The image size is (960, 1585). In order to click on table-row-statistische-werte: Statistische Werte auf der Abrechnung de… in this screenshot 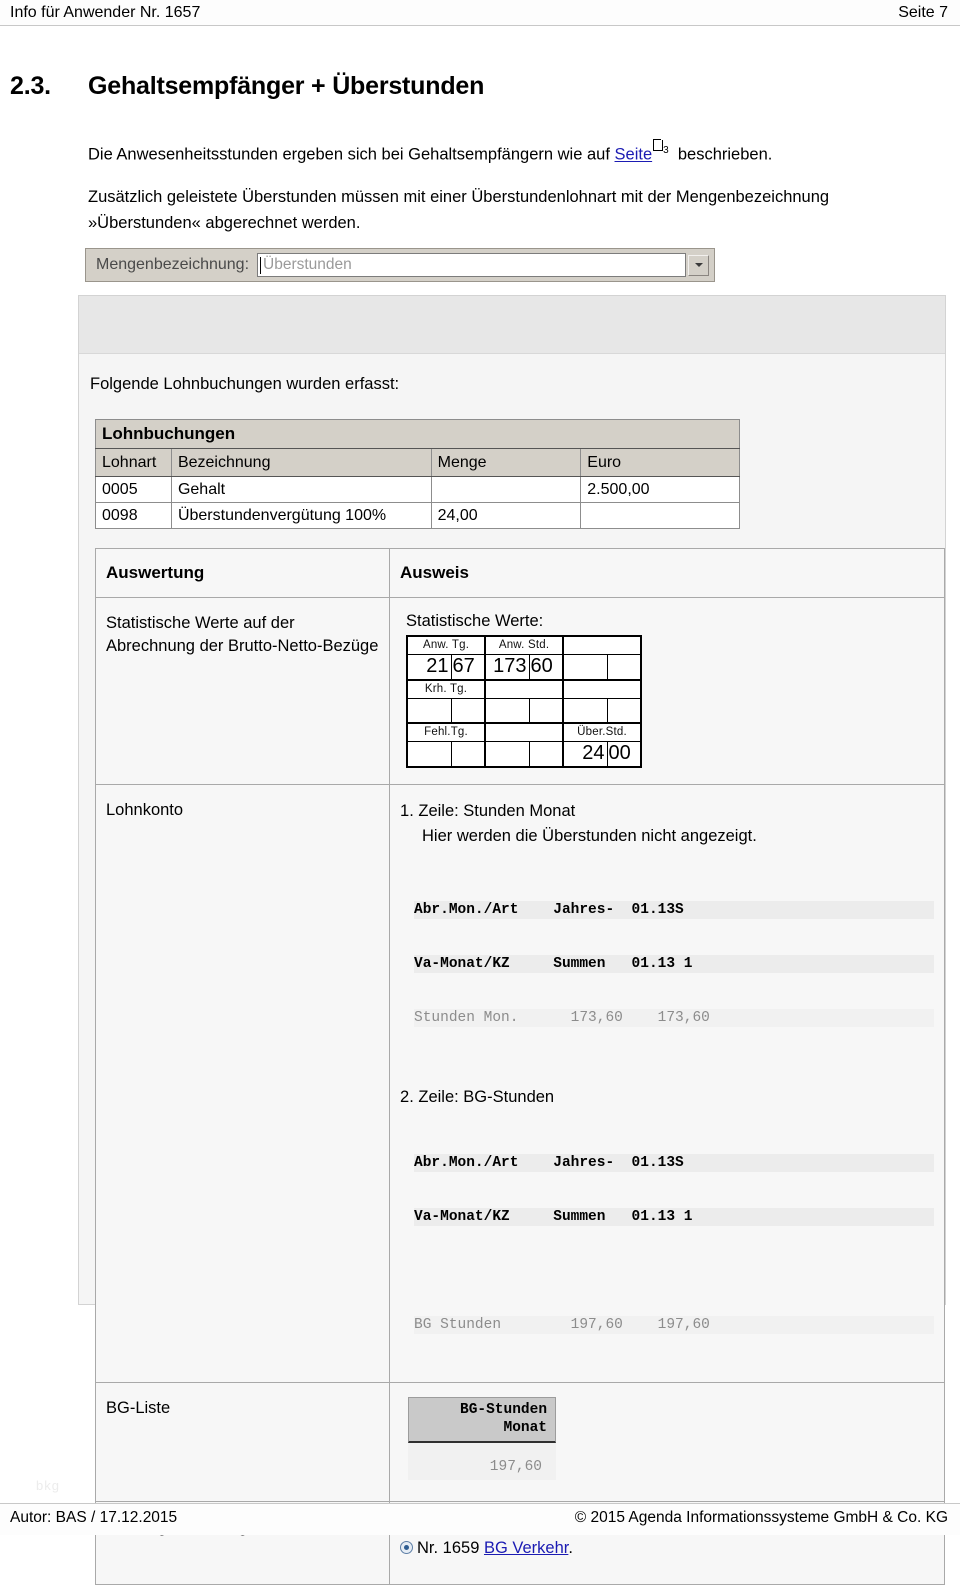, I will do `click(519, 691)`.